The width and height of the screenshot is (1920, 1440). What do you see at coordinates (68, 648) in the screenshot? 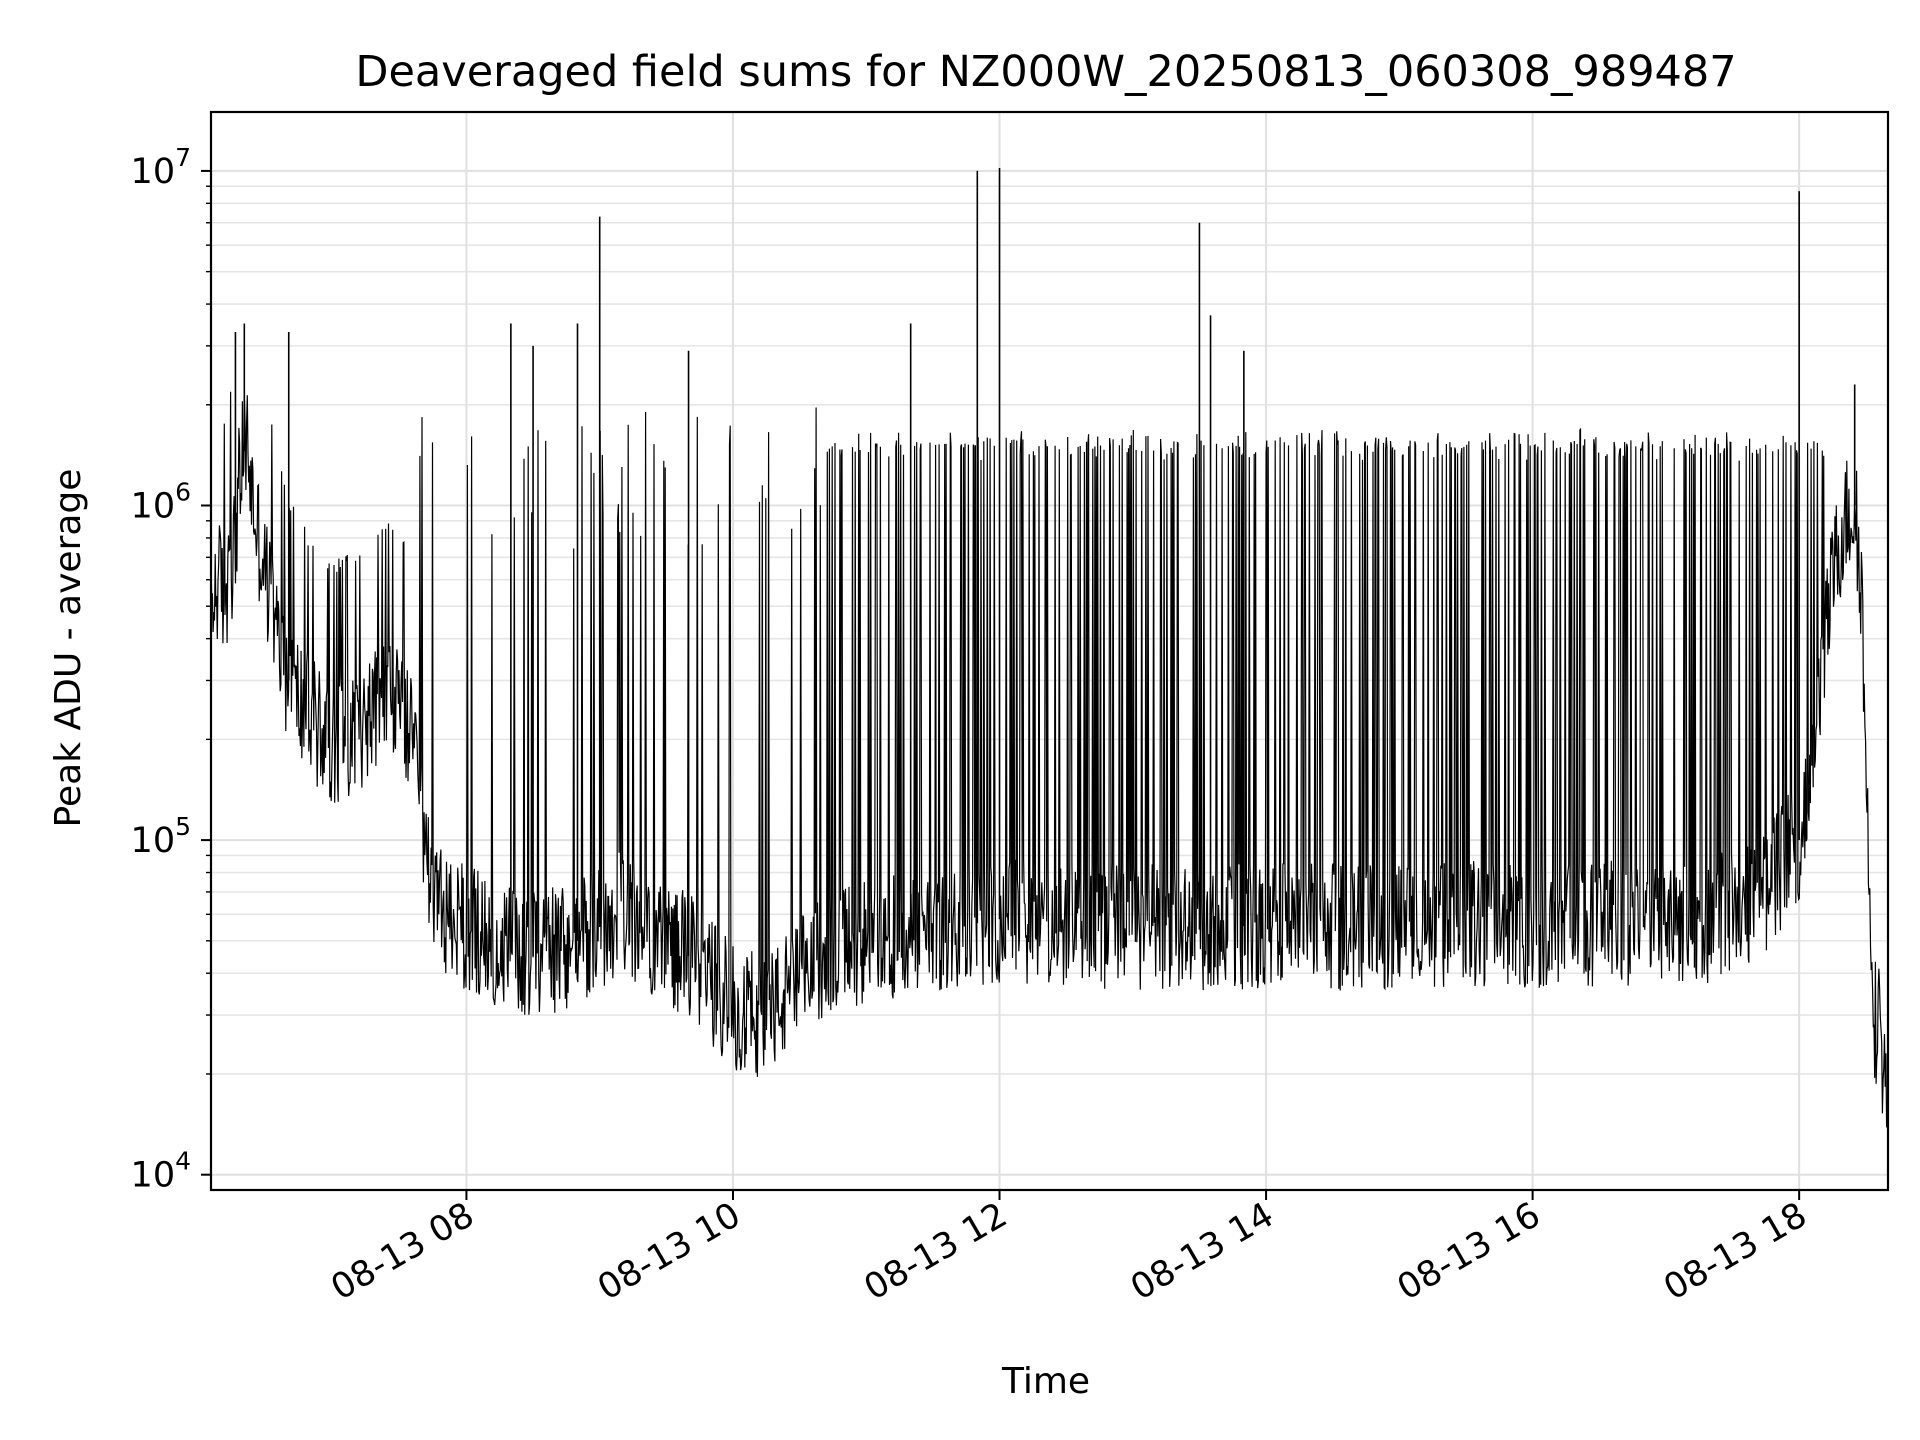
I see `y-axis-label: Peak ADU - average` at bounding box center [68, 648].